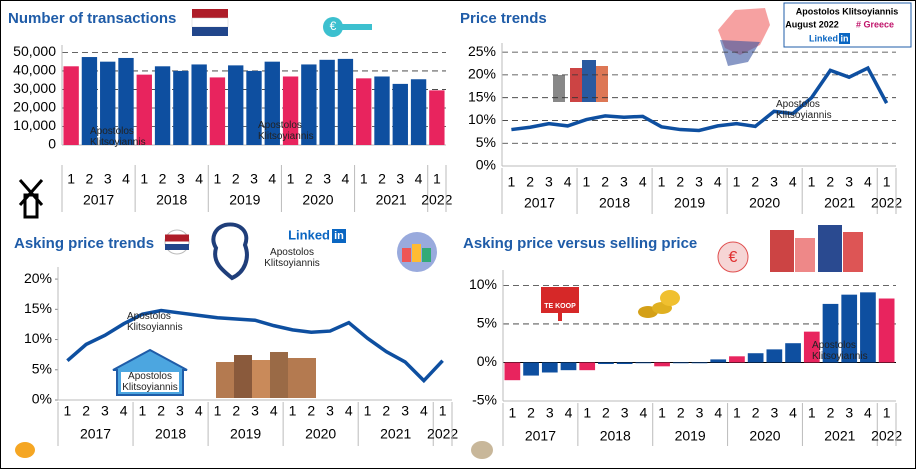 Image resolution: width=917 pixels, height=470 pixels. Describe the element at coordinates (560, 304) in the screenshot. I see `for-sale-sign: TE KOOP` at that location.